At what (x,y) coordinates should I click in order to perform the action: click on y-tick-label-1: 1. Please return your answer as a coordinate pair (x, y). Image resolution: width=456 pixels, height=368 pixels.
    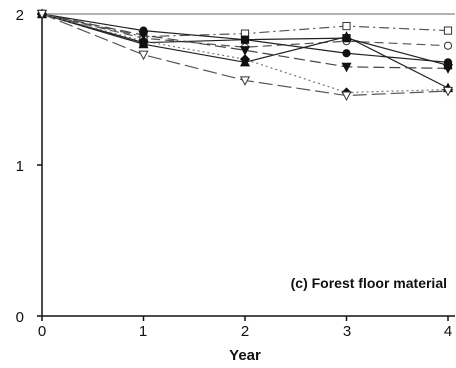
    Looking at the image, I should click on (20, 166).